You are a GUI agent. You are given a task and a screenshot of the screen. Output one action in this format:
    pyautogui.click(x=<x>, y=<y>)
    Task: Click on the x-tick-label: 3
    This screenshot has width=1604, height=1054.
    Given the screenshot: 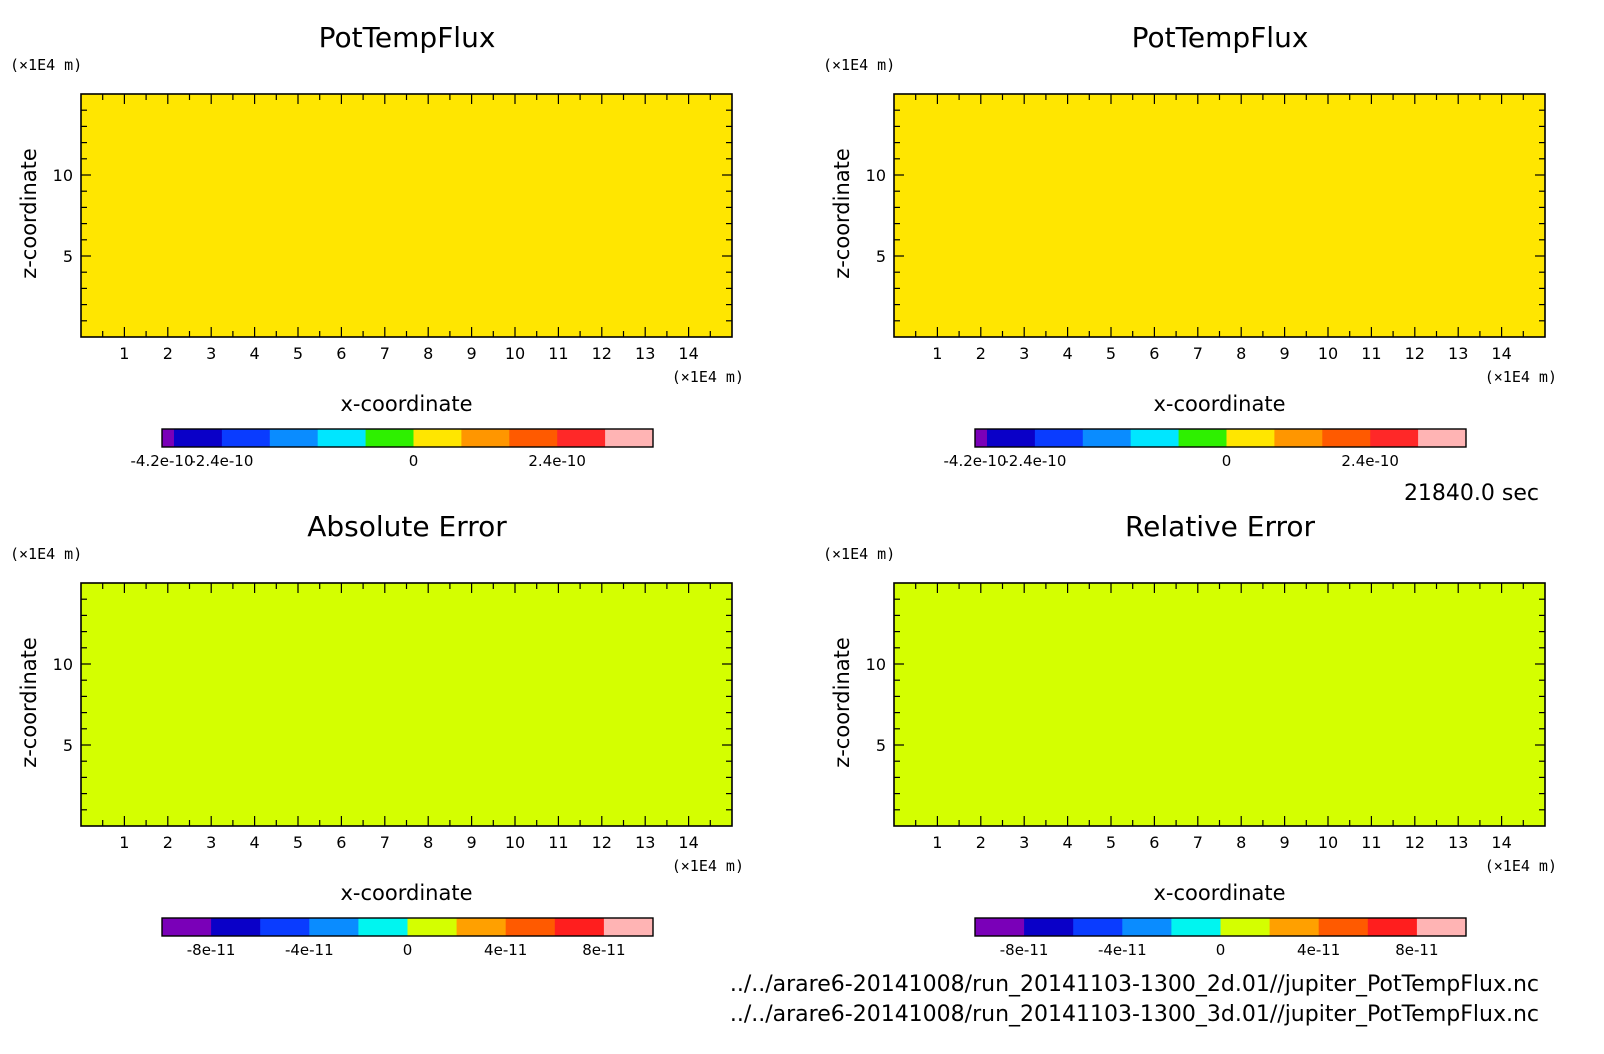 What is the action you would take?
    pyautogui.click(x=211, y=842)
    